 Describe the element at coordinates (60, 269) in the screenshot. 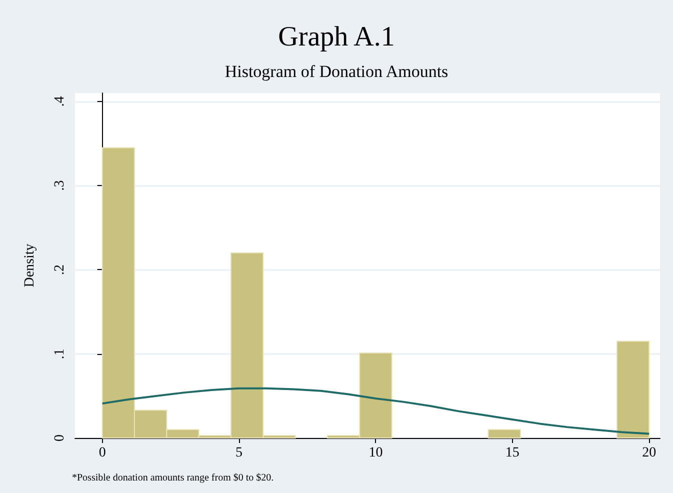

I see `y-tick-label: .2` at that location.